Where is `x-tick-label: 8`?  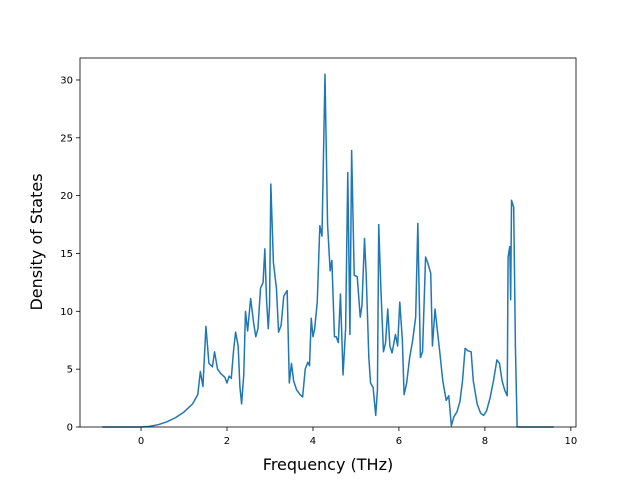
x-tick-label: 8 is located at coordinates (485, 441).